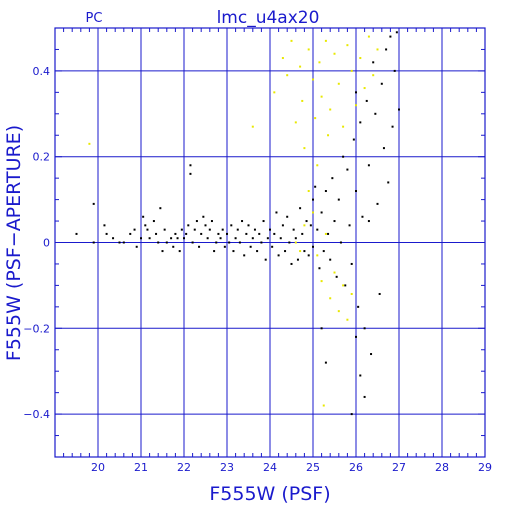 Image resolution: width=512 pixels, height=512 pixels. I want to click on x-tick-label: 21, so click(141, 467).